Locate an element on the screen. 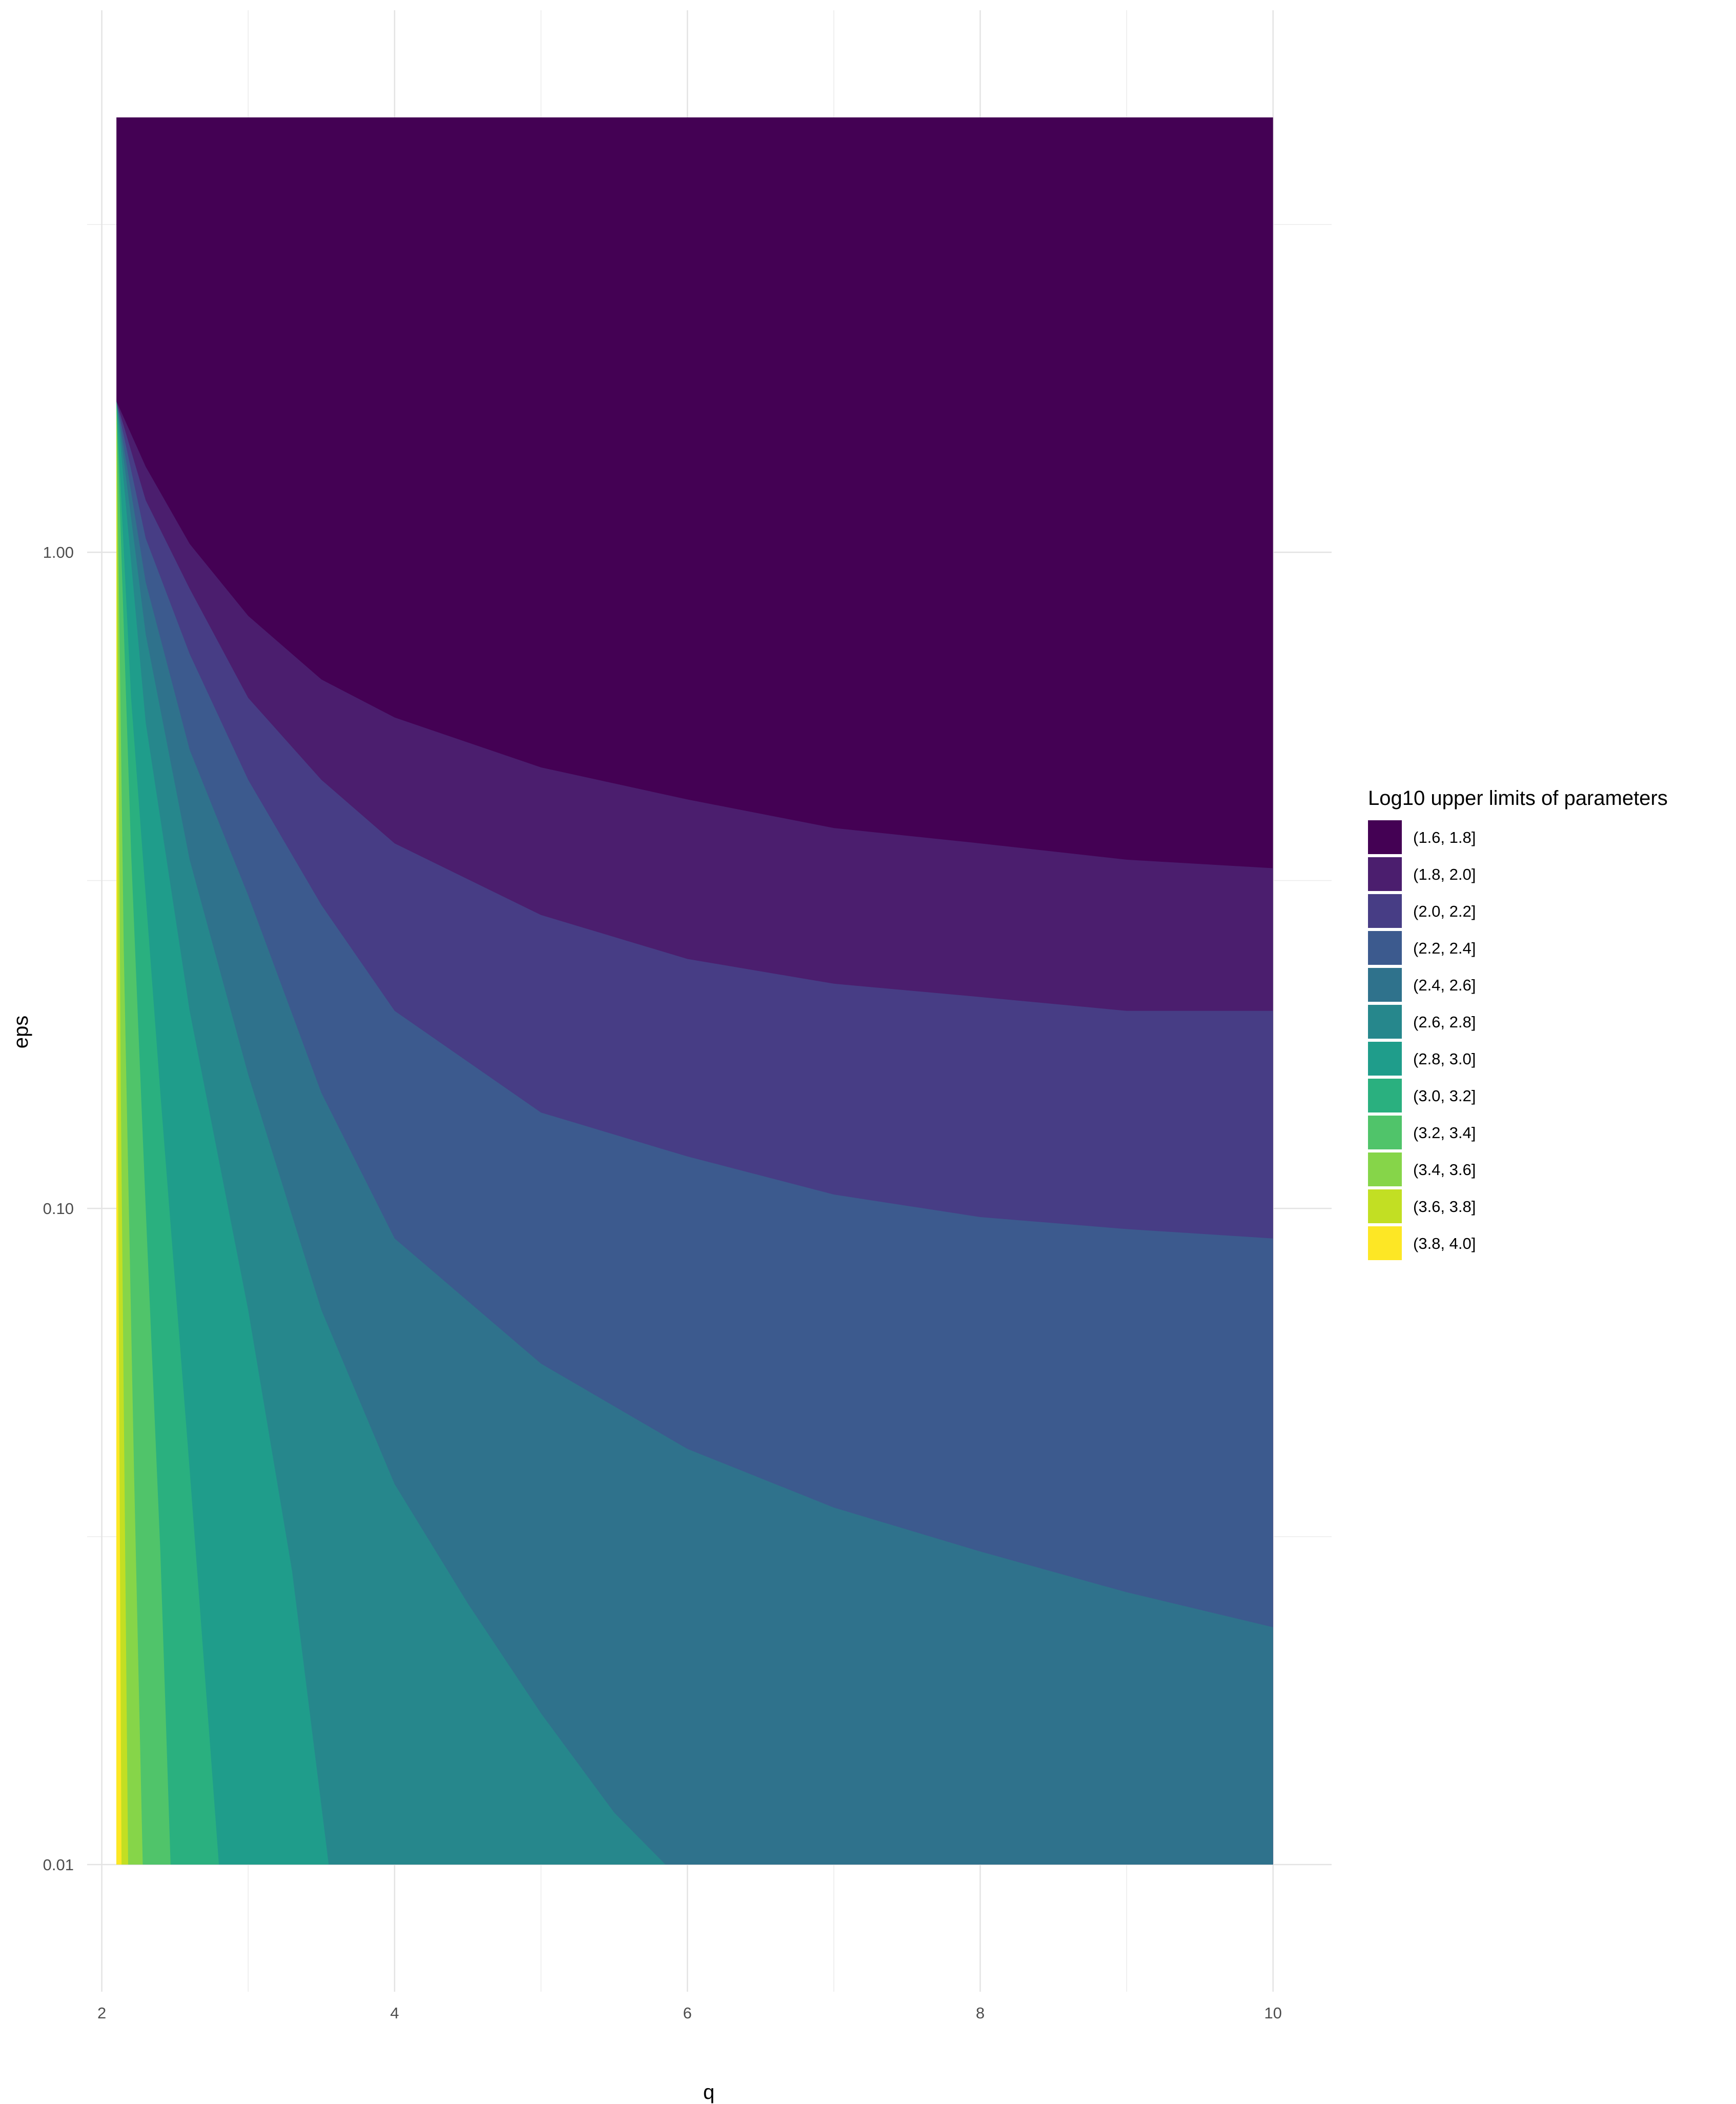 The image size is (1736, 2104). y-tick-label: 1.00 is located at coordinates (59, 552).